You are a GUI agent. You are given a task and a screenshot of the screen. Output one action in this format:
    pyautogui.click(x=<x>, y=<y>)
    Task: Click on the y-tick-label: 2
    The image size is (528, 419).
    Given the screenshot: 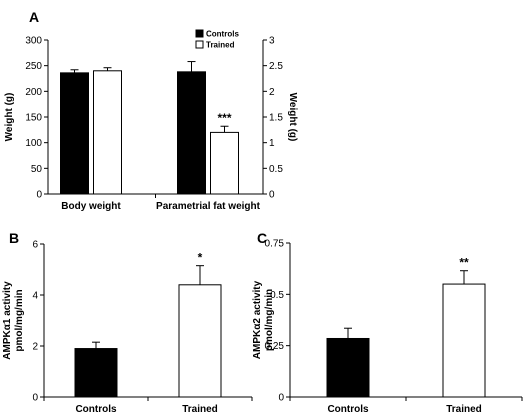 What is the action you would take?
    pyautogui.click(x=35, y=347)
    